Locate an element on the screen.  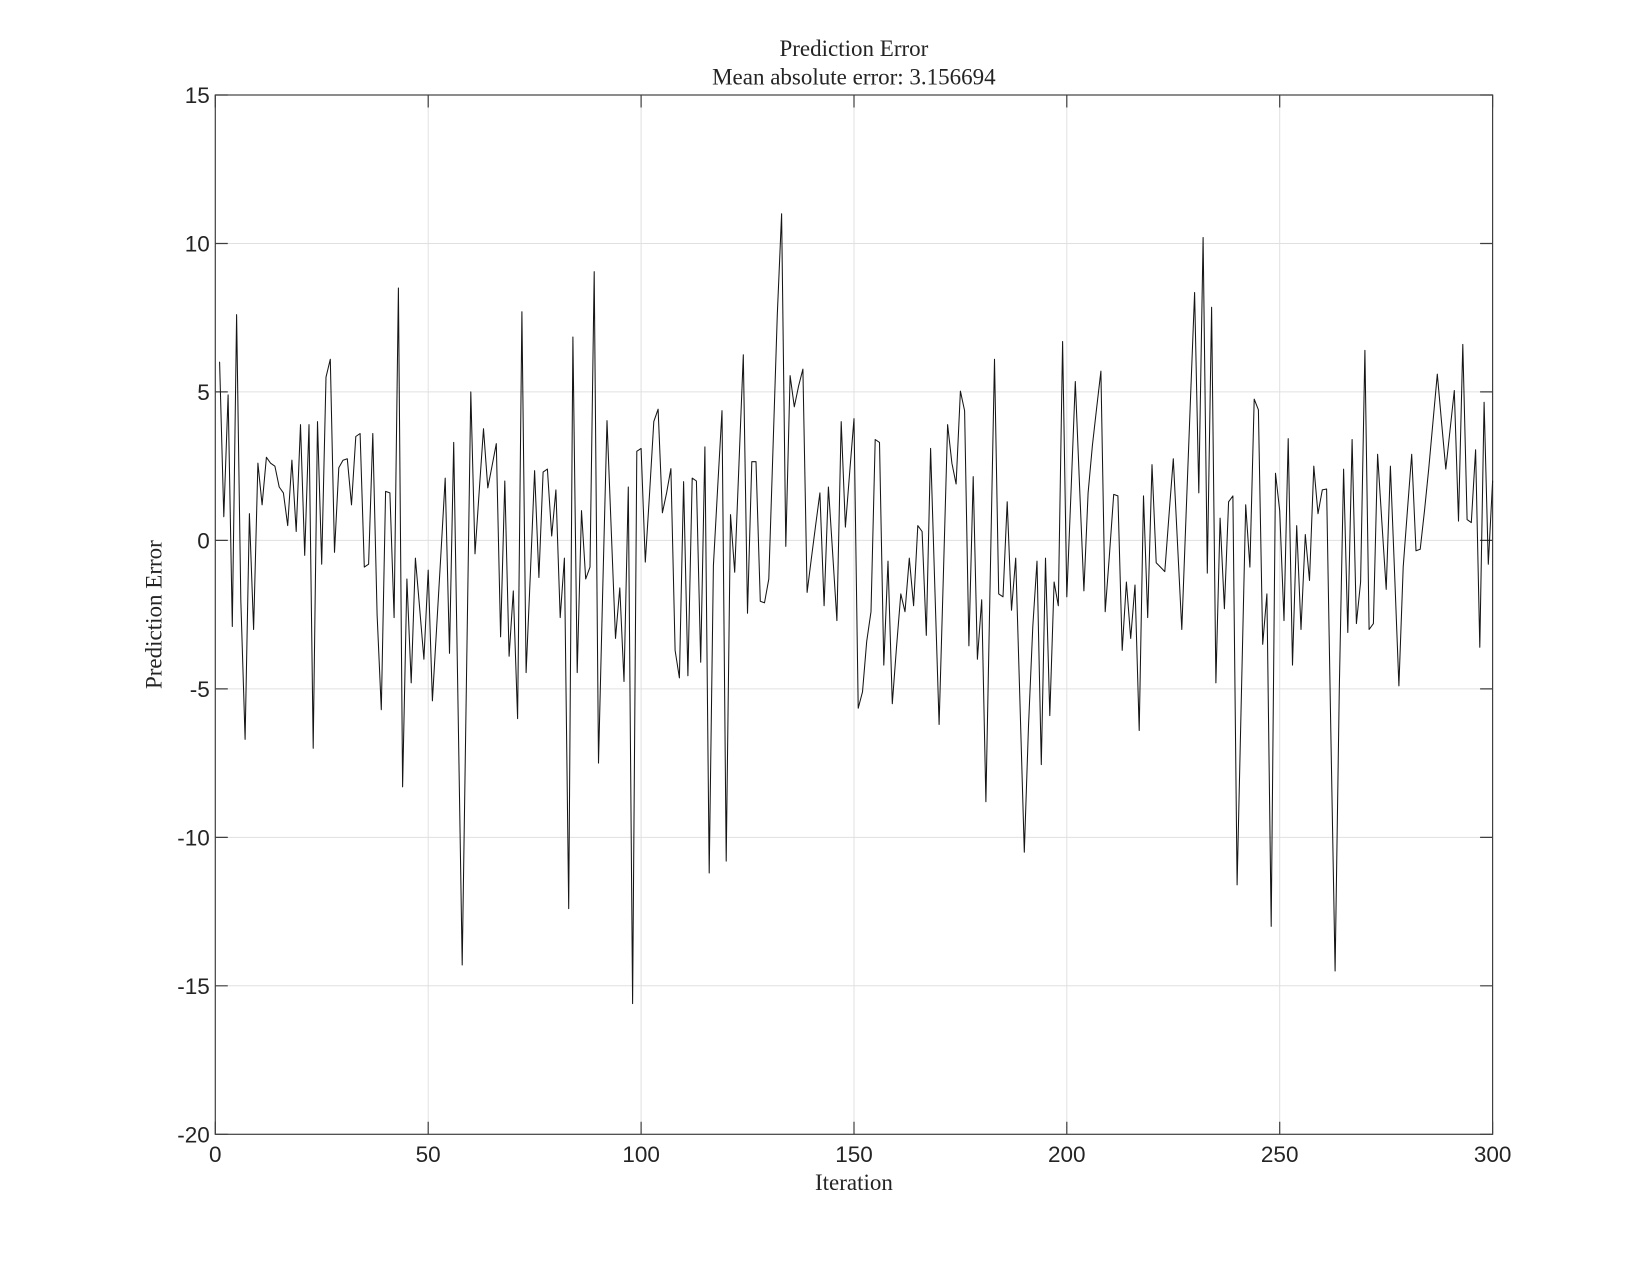
svg-text: -5 is located at coordinates (200, 689).